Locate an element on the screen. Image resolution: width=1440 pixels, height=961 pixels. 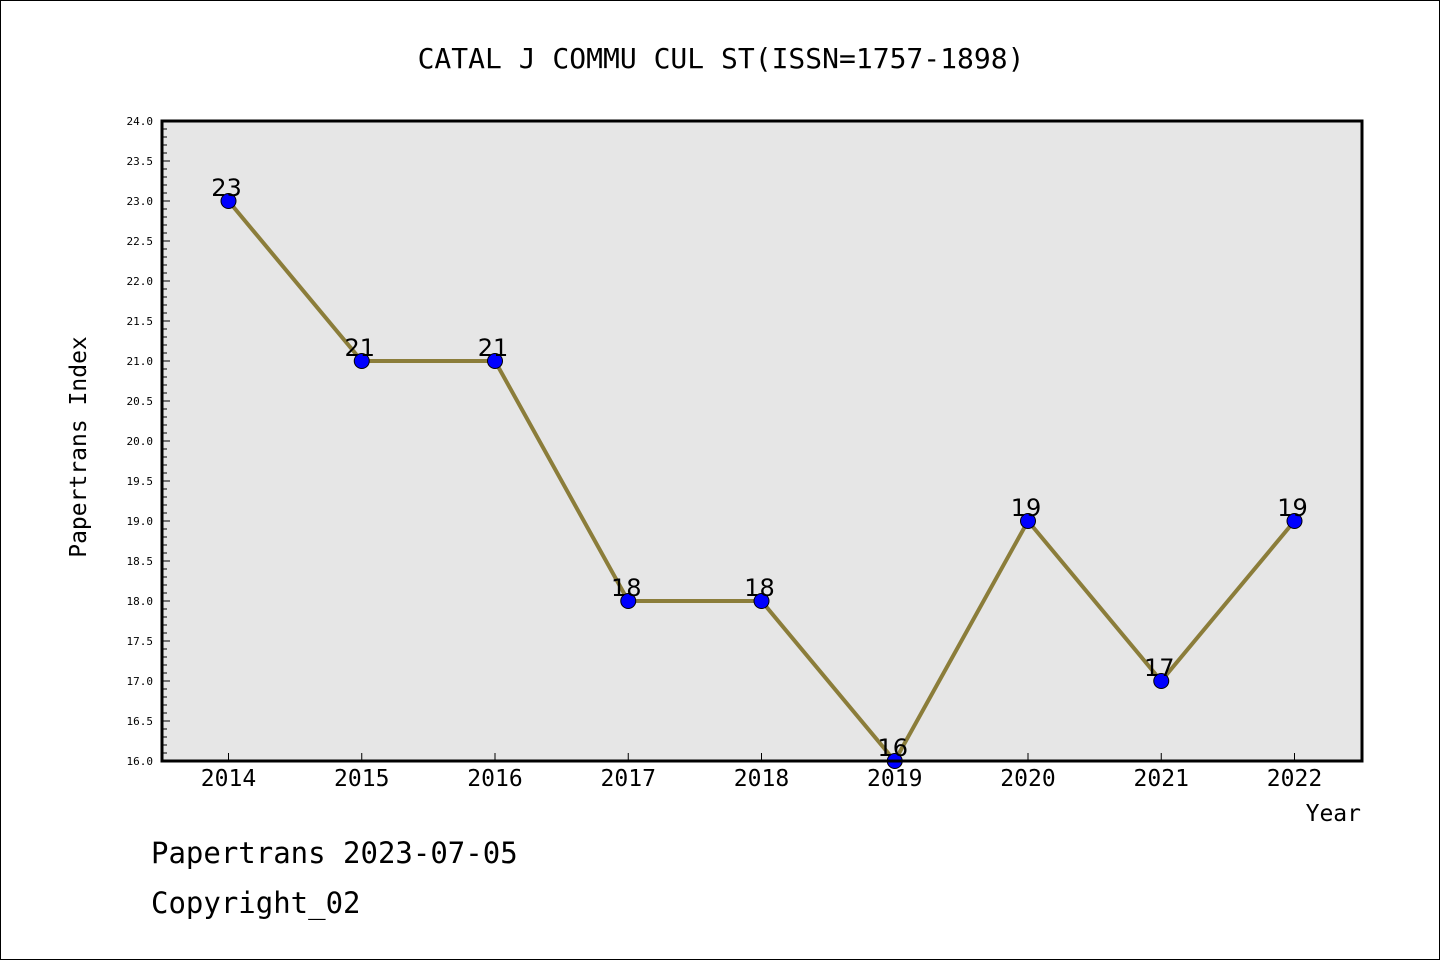
x-tick-label: 2014 is located at coordinates (228, 779).